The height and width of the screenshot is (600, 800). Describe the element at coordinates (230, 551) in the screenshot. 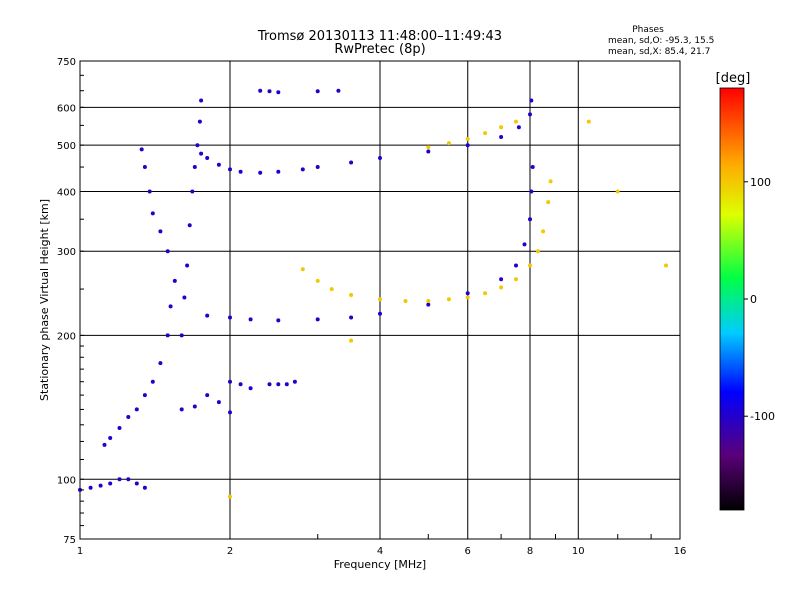

I see `x-tick-label: 2` at that location.